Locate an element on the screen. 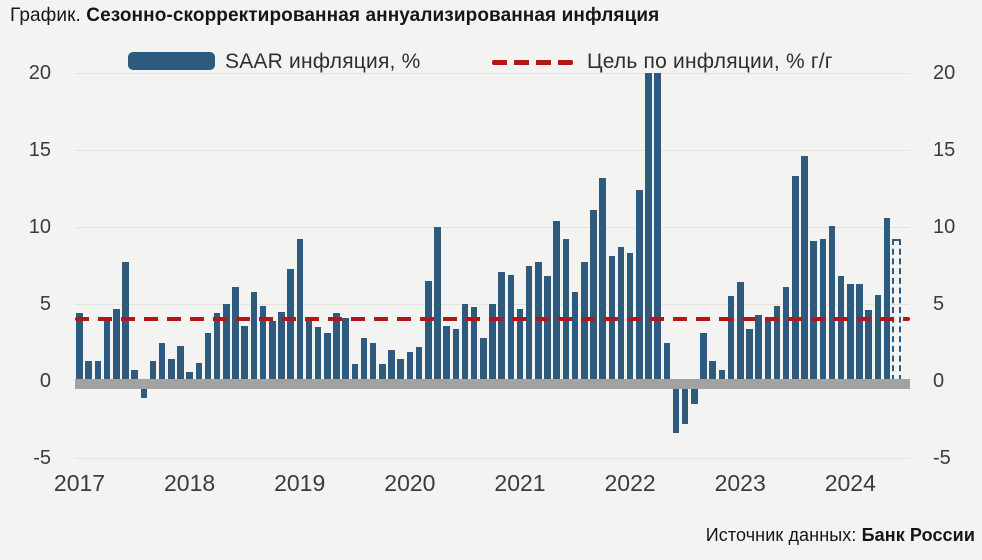  legend: SAAR инфляция, % Цель по инфляции, % г/г is located at coordinates (491, 40).